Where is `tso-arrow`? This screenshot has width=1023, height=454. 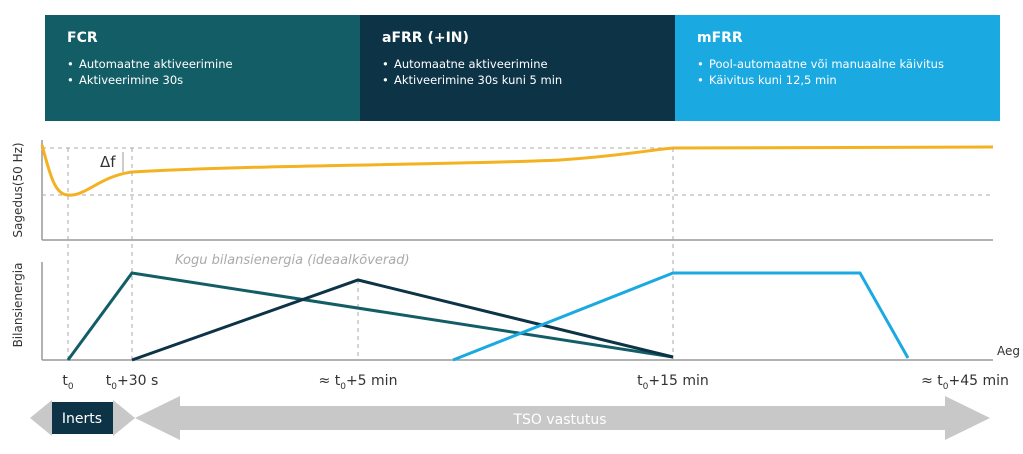
tso-arrow is located at coordinates (562, 418).